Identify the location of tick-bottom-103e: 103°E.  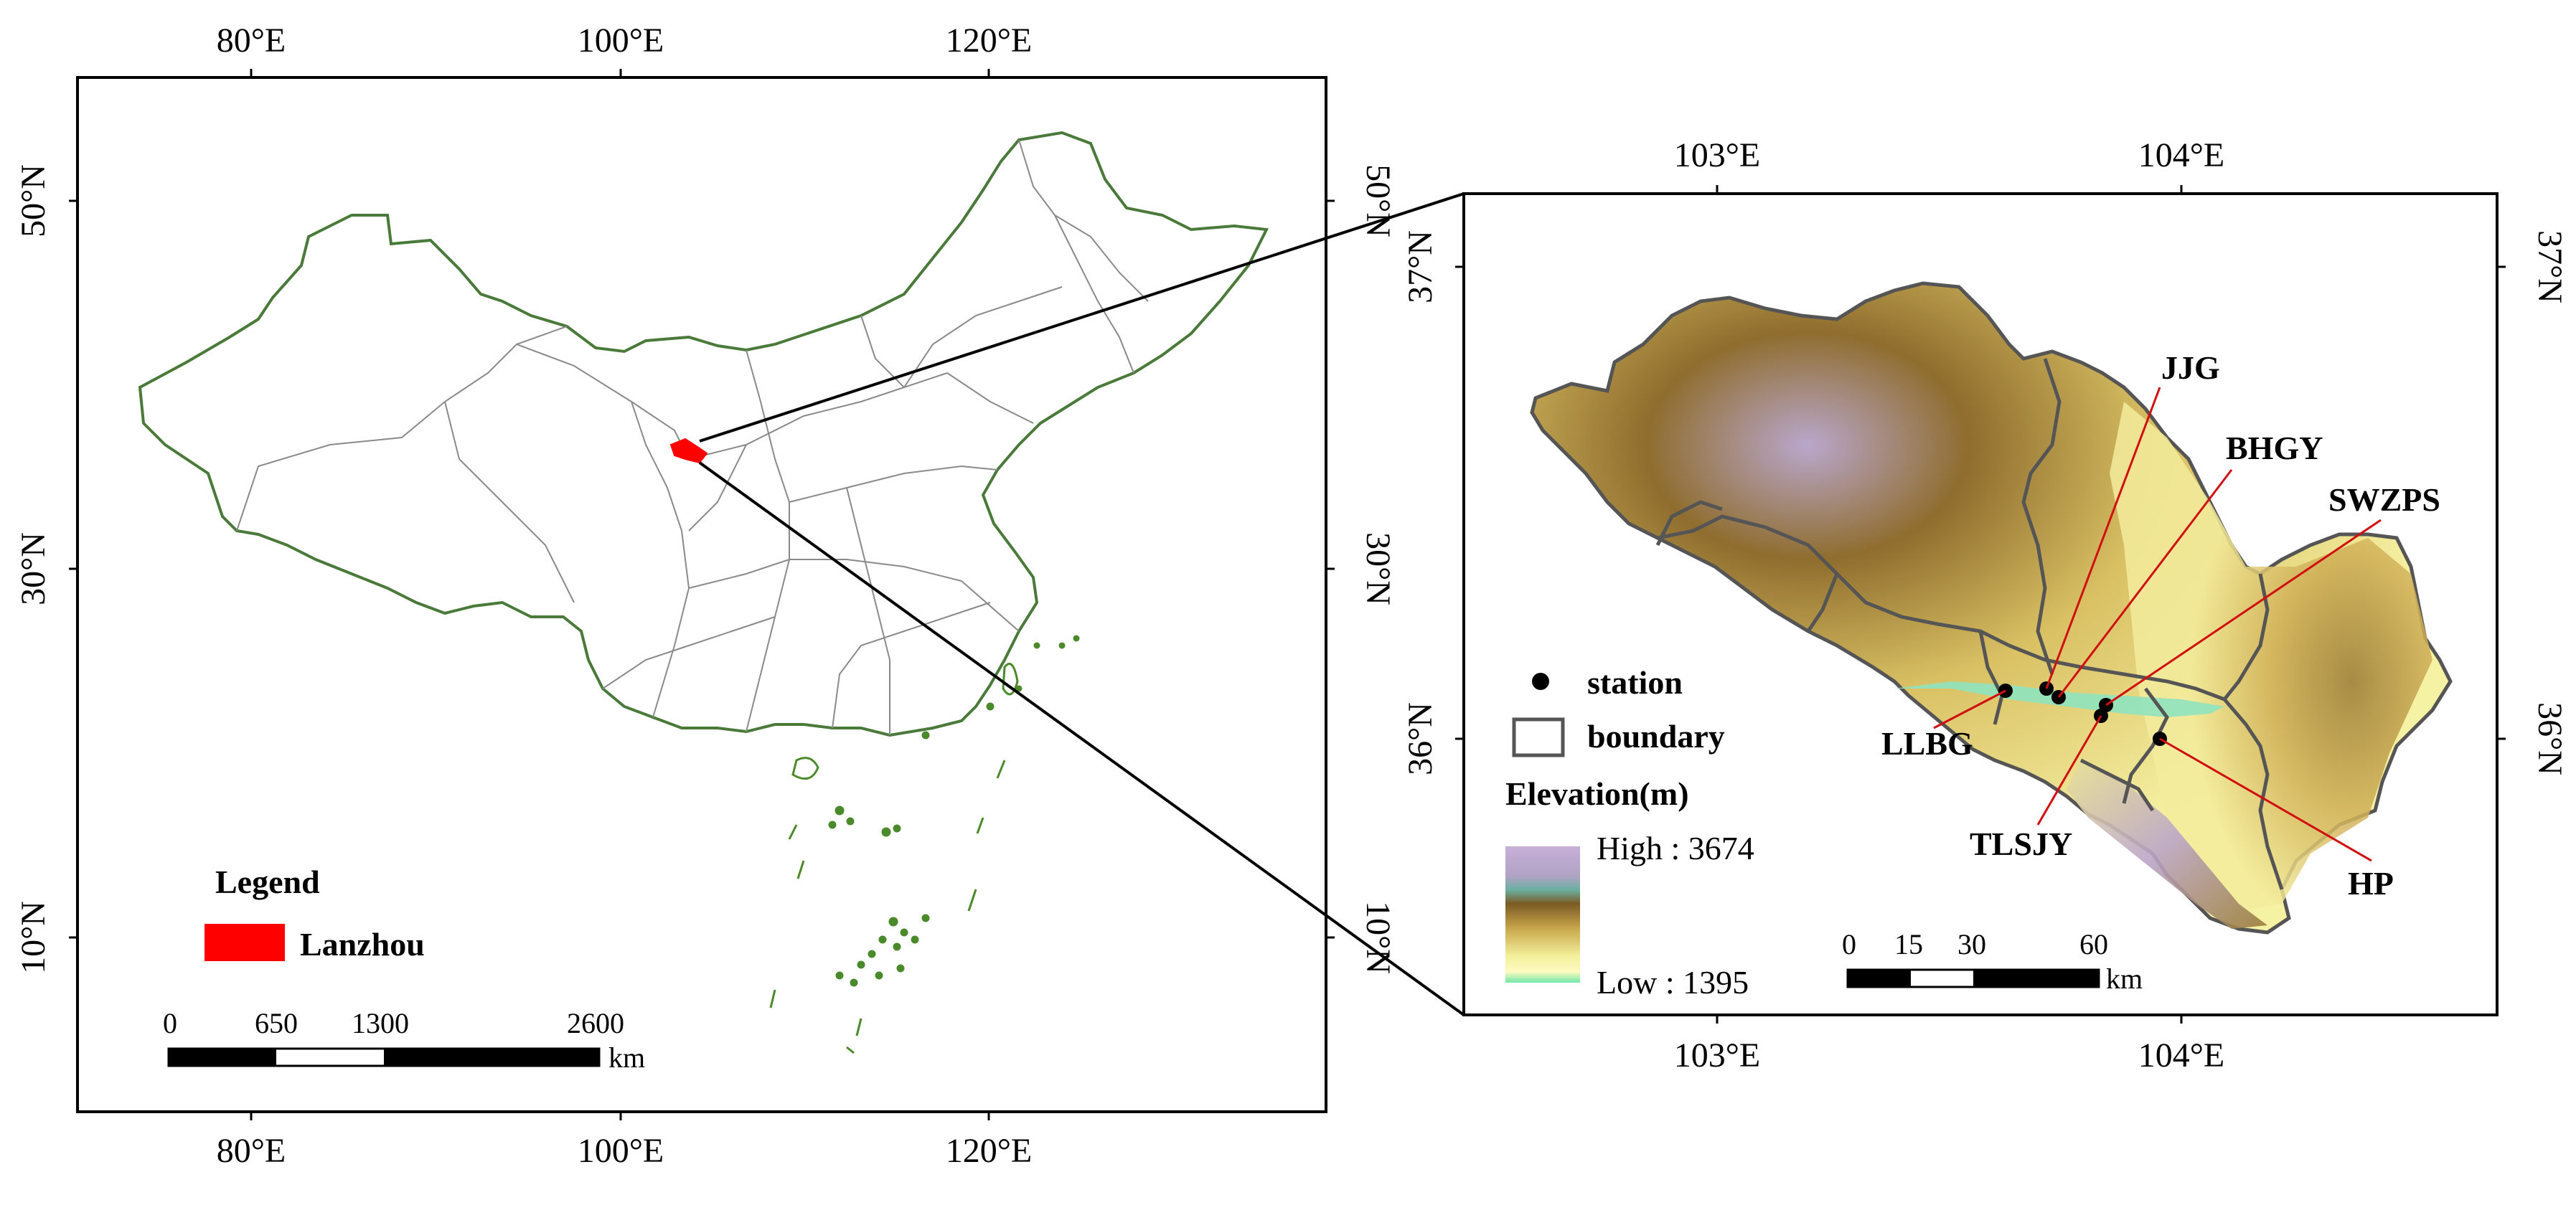
(1717, 1055).